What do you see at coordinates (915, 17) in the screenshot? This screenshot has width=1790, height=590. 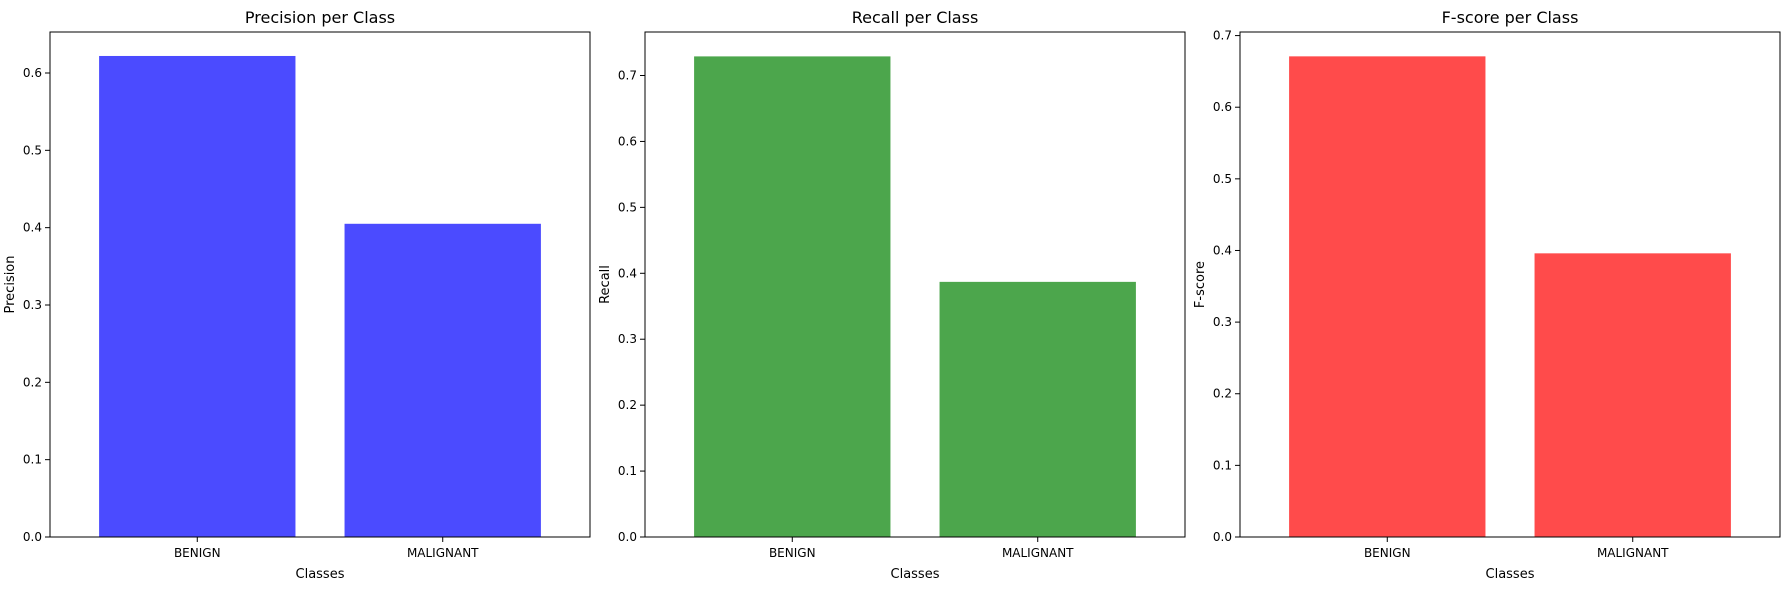 I see `chart-title: Recall per Class` at bounding box center [915, 17].